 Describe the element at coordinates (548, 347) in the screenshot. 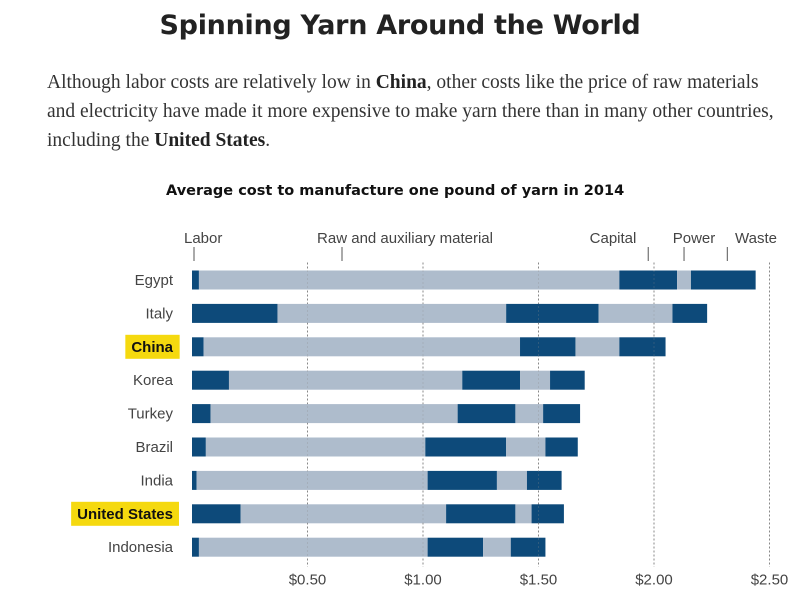

I see `bar-china-capital` at that location.